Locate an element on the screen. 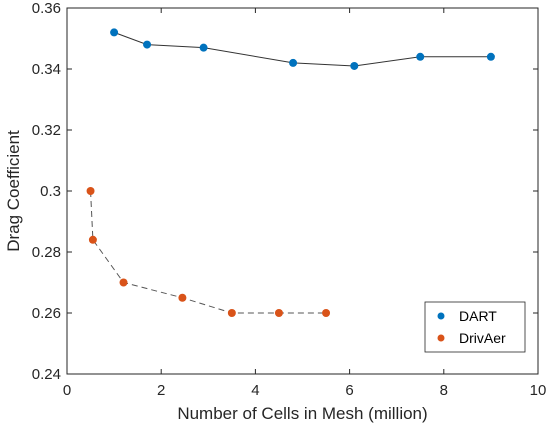 Image resolution: width=550 pixels, height=435 pixels. y-tick-label: 0.28 is located at coordinates (46, 252).